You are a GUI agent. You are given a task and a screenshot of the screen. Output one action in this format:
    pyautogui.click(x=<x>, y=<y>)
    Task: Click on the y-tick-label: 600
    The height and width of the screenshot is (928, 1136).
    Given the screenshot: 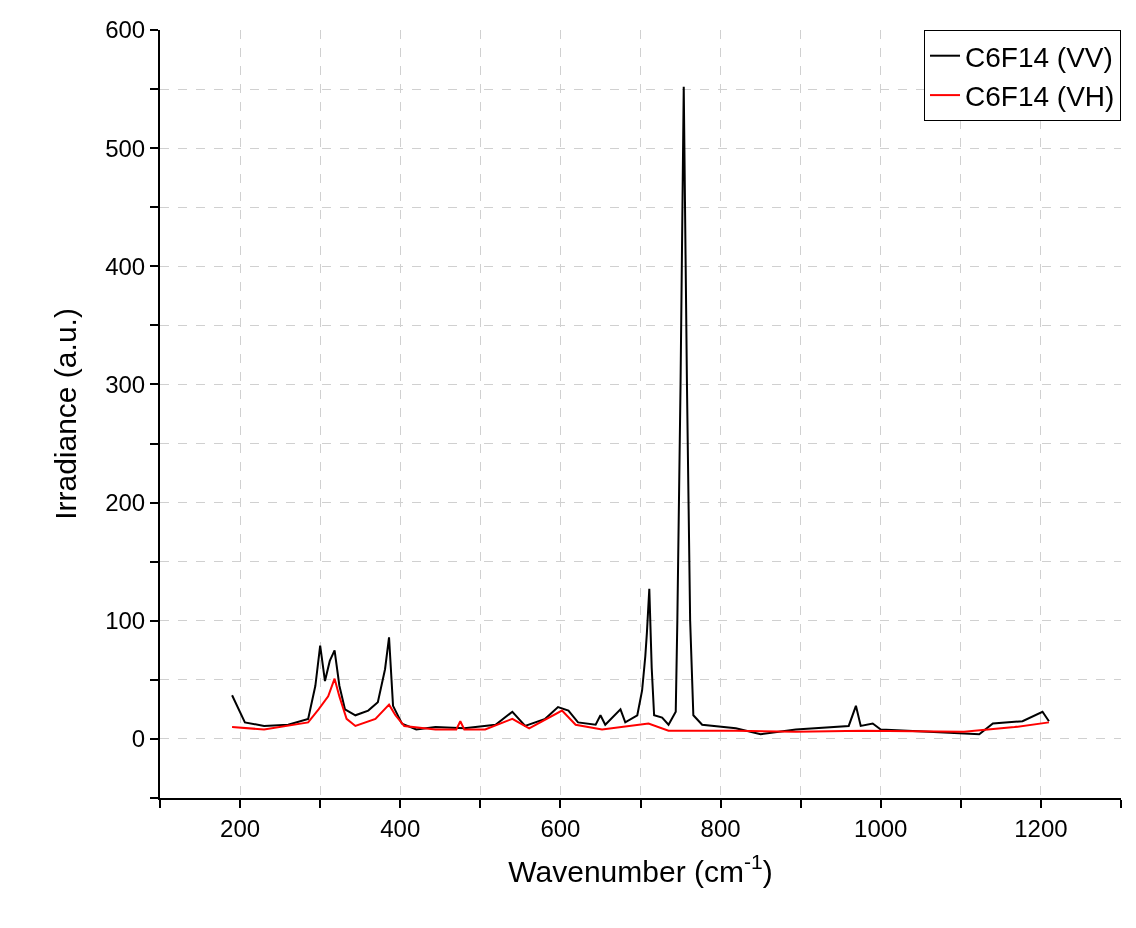 What is the action you would take?
    pyautogui.click(x=125, y=30)
    